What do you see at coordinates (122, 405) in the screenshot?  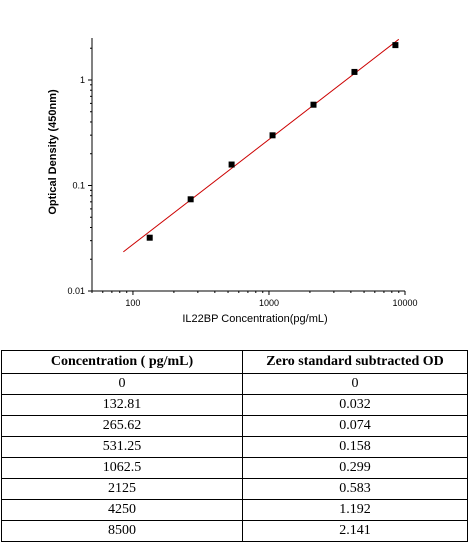 I see `cell-concentration: 132.81` at bounding box center [122, 405].